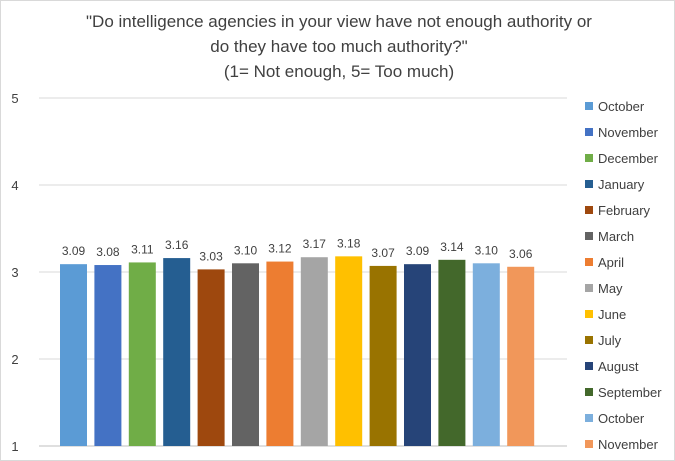  What do you see at coordinates (610, 340) in the screenshot?
I see `legend-label: July` at bounding box center [610, 340].